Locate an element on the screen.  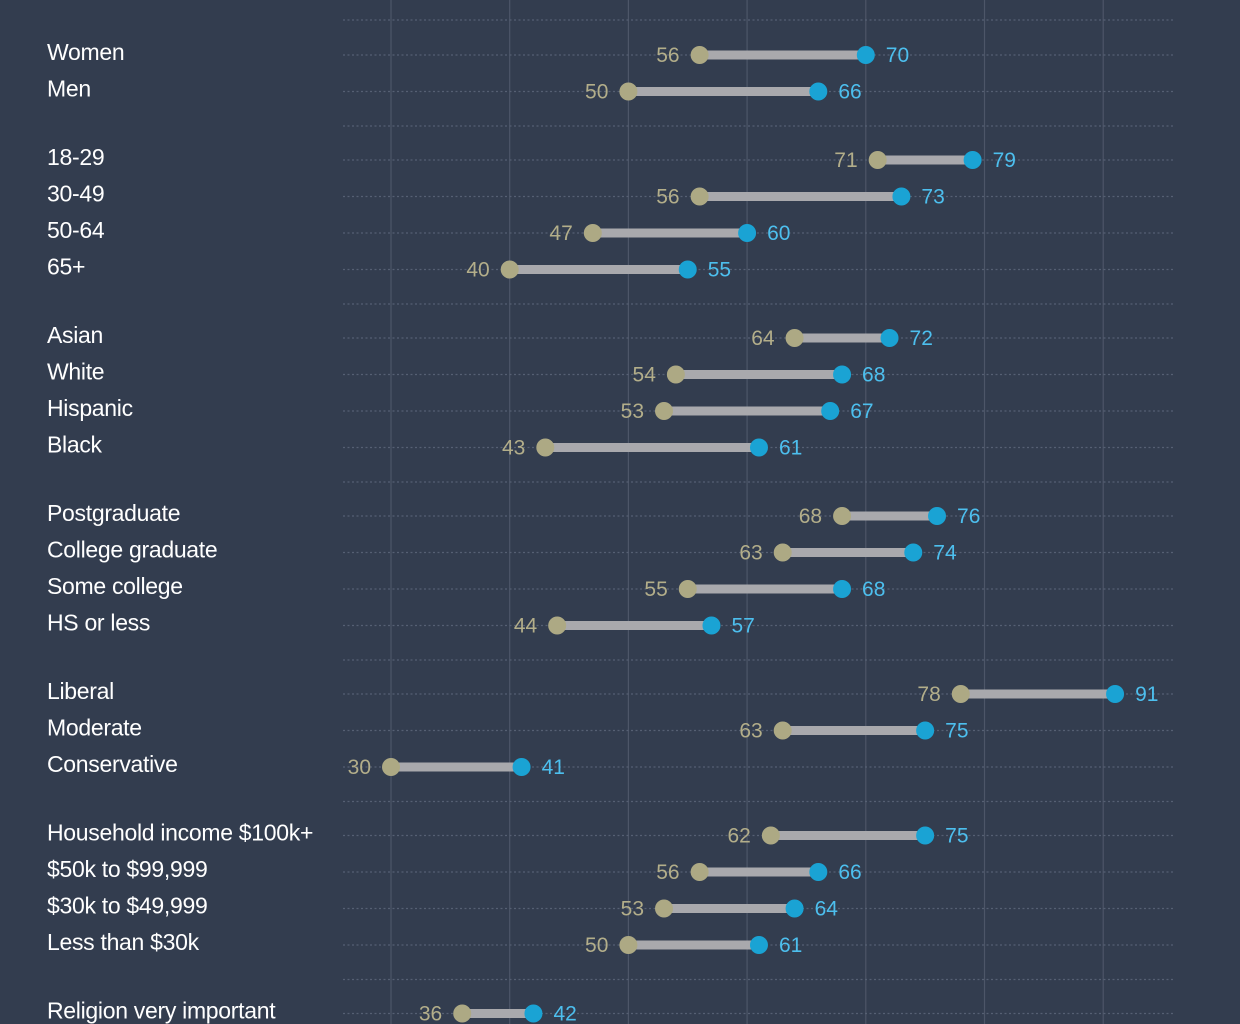
start-value-label: 56 is located at coordinates (667, 197).